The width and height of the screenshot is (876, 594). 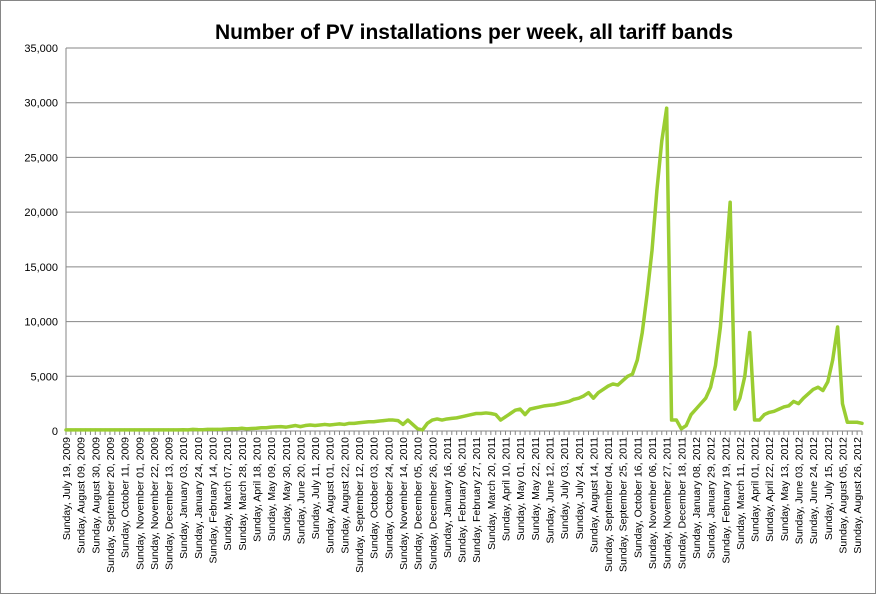 I want to click on x-tick-label: Sunday, June 03, 2012, so click(x=800, y=490).